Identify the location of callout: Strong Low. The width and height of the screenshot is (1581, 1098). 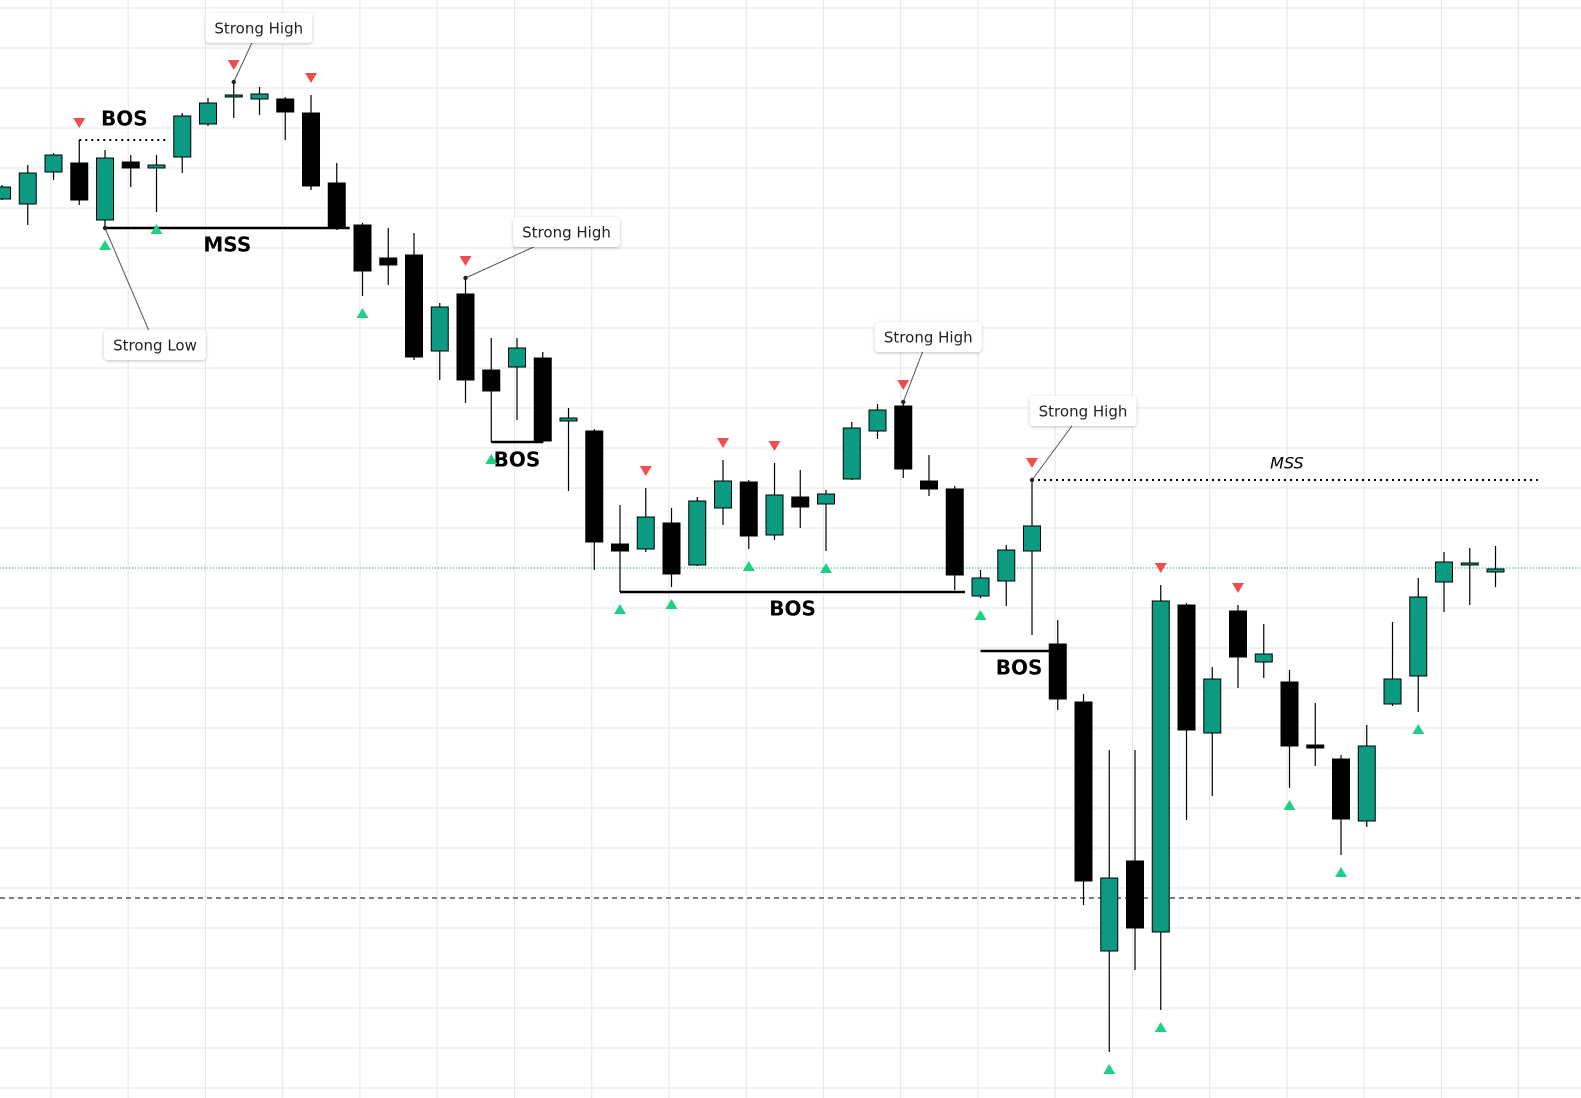
(155, 345).